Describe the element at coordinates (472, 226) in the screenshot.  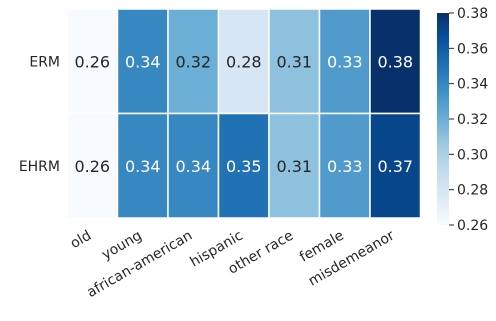
I see `colorbar-tick-label: 0.26` at that location.